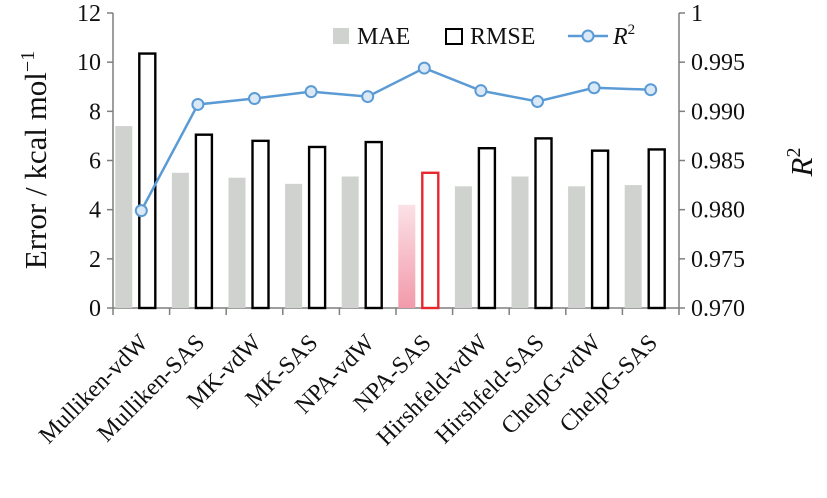 This screenshot has width=827, height=498. What do you see at coordinates (718, 112) in the screenshot?
I see `right-tick-label: 0.990` at bounding box center [718, 112].